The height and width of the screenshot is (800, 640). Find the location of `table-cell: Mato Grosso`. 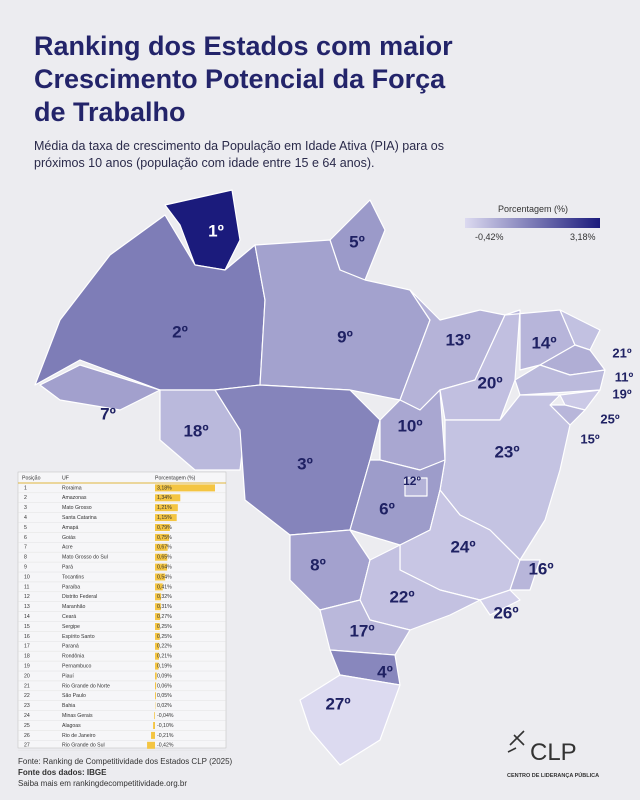

table-cell: Mato Grosso is located at coordinates (77, 508).